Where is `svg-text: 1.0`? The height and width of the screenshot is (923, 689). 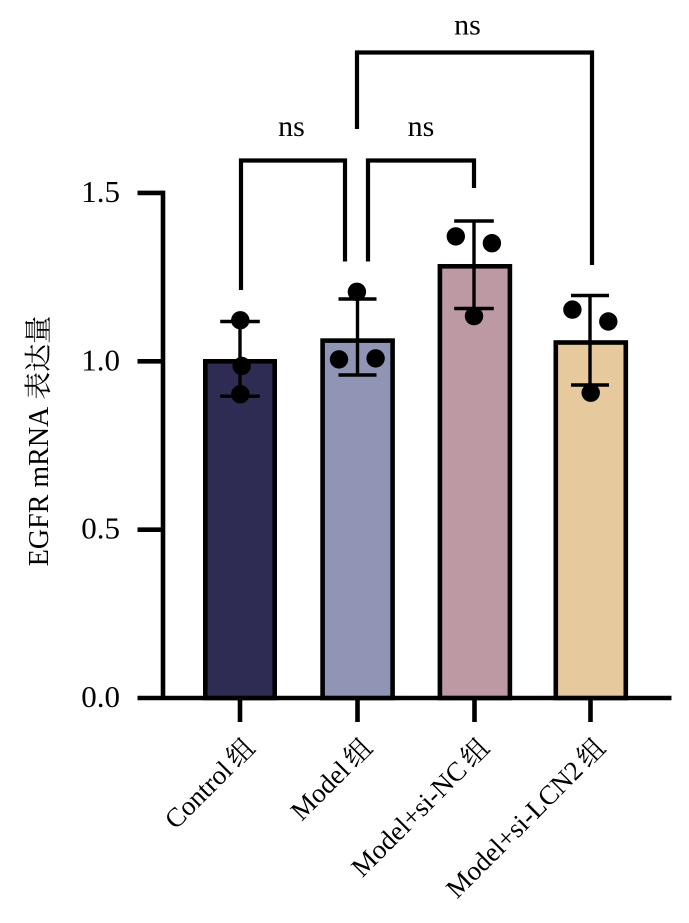 svg-text: 1.0 is located at coordinates (100, 359).